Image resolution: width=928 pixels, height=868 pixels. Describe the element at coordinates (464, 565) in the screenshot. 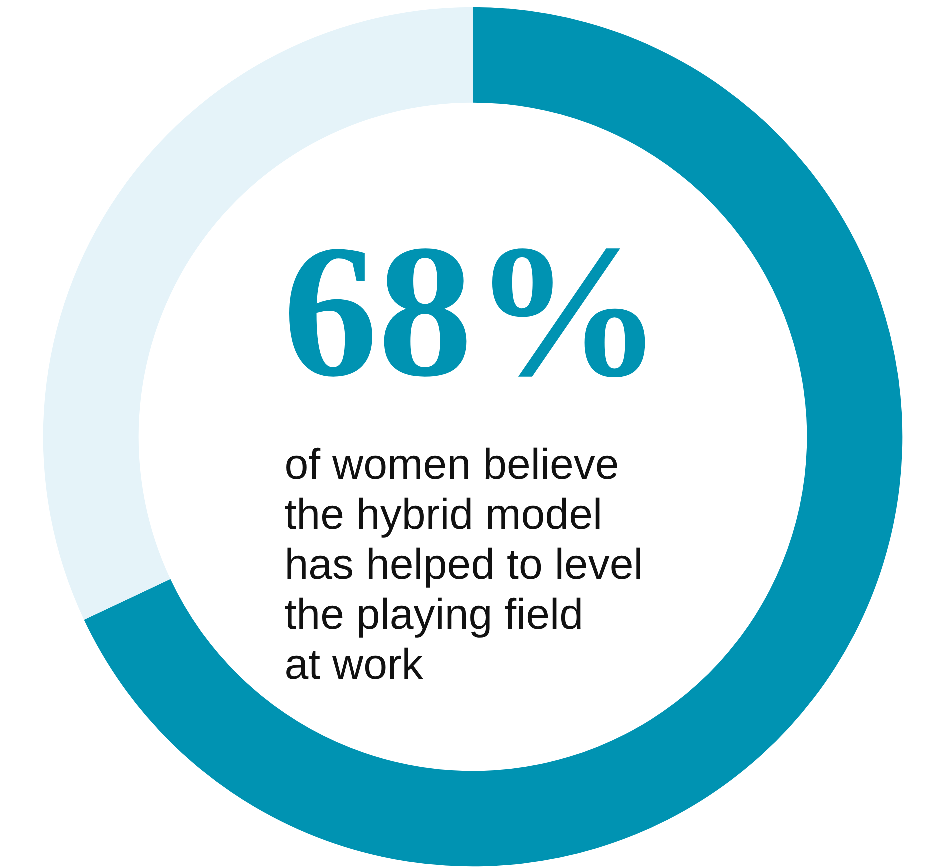

I see `text: of women believe the hybrid model has helped to level the playing field at work` at that location.